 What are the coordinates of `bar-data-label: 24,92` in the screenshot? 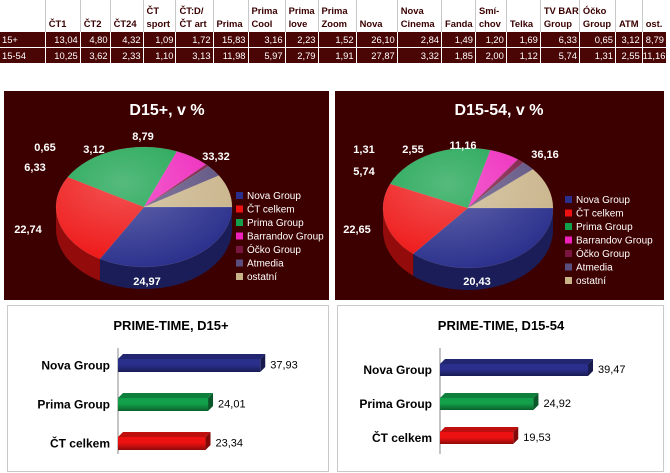 It's located at (557, 404).